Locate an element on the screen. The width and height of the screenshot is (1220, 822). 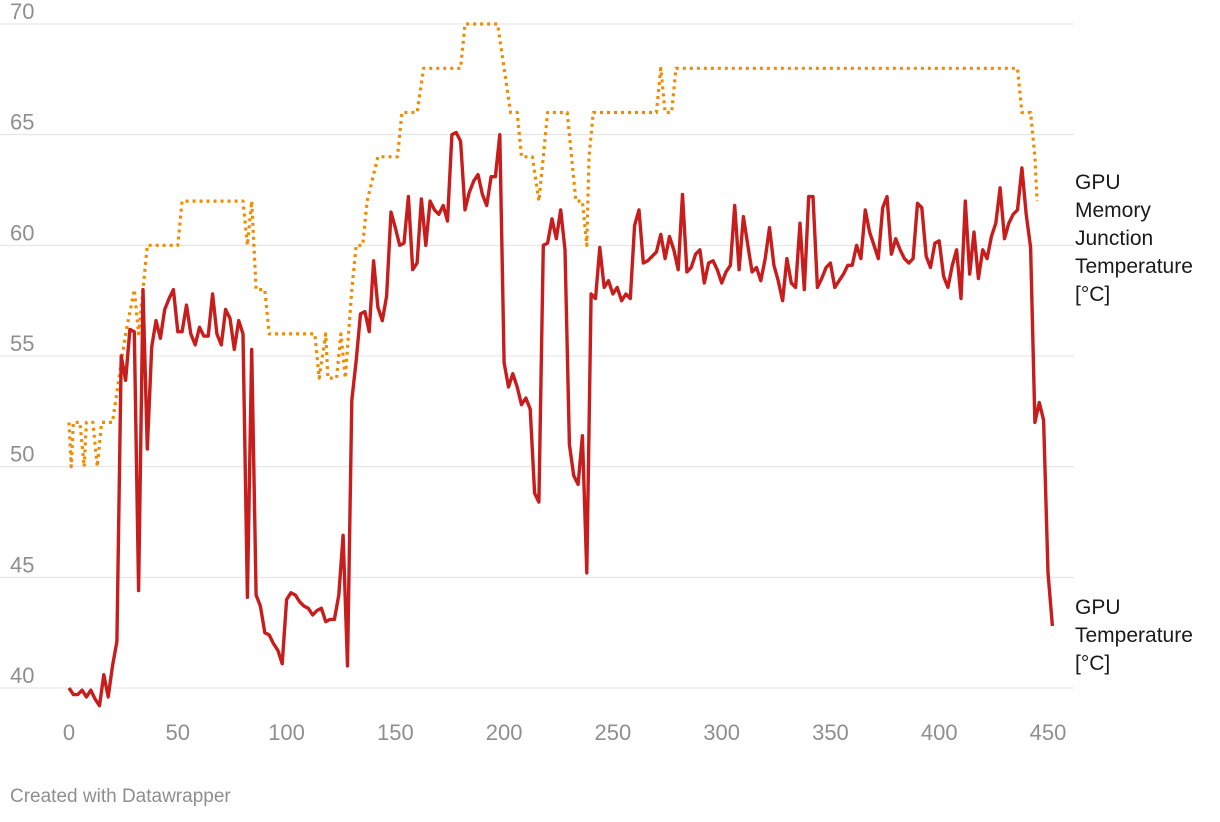
x-tick-label-50: 50 is located at coordinates (178, 732).